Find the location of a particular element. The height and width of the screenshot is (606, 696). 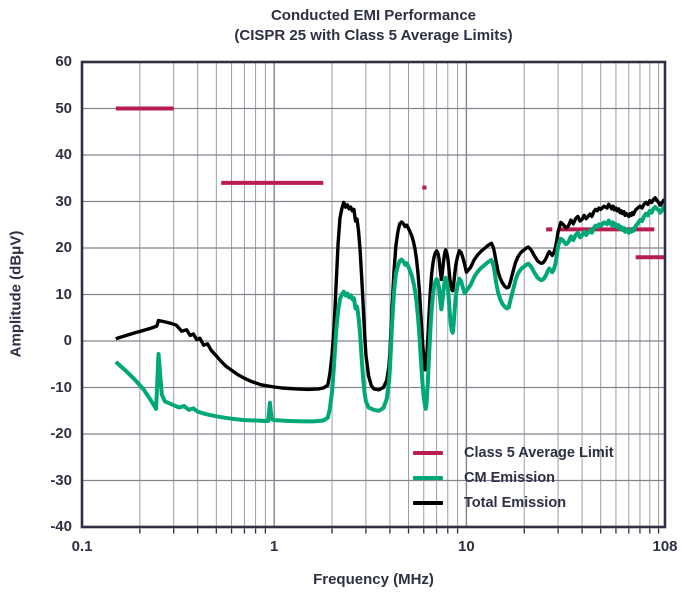

legend-swatch-limit-line is located at coordinates (428, 452).